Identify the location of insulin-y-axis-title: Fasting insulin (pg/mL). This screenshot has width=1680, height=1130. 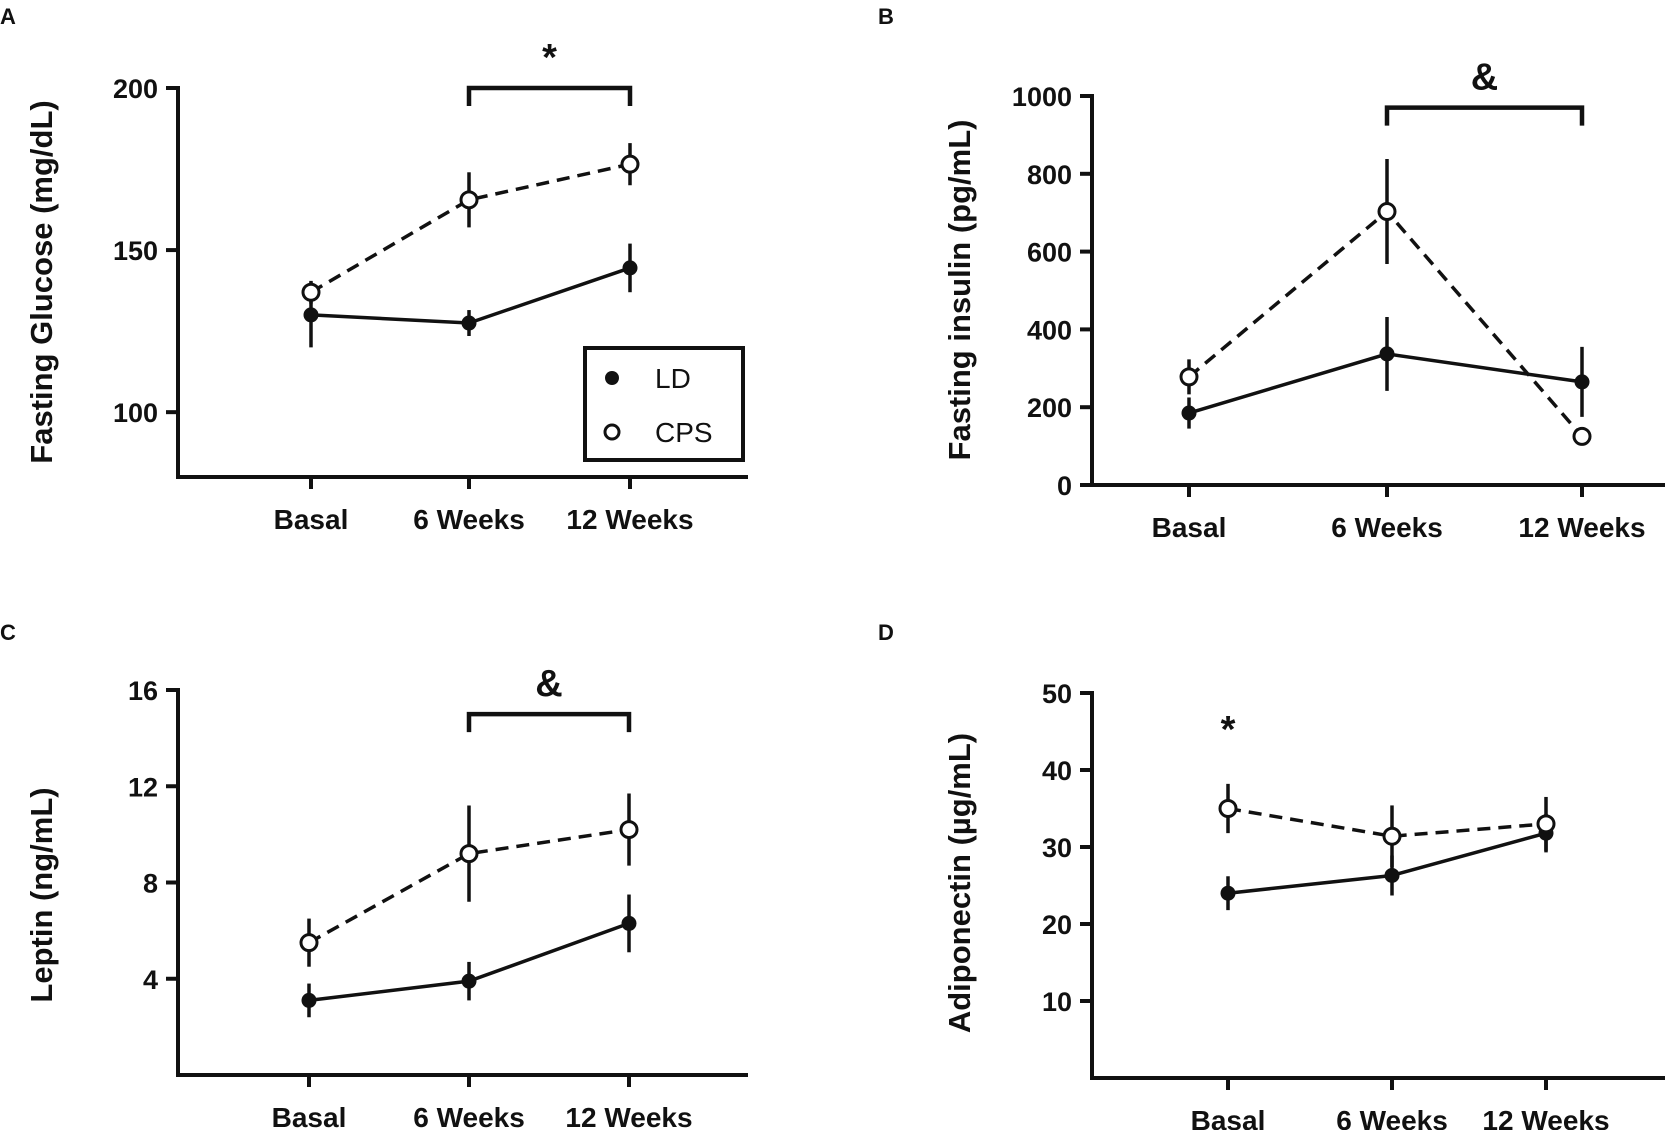
(959, 290).